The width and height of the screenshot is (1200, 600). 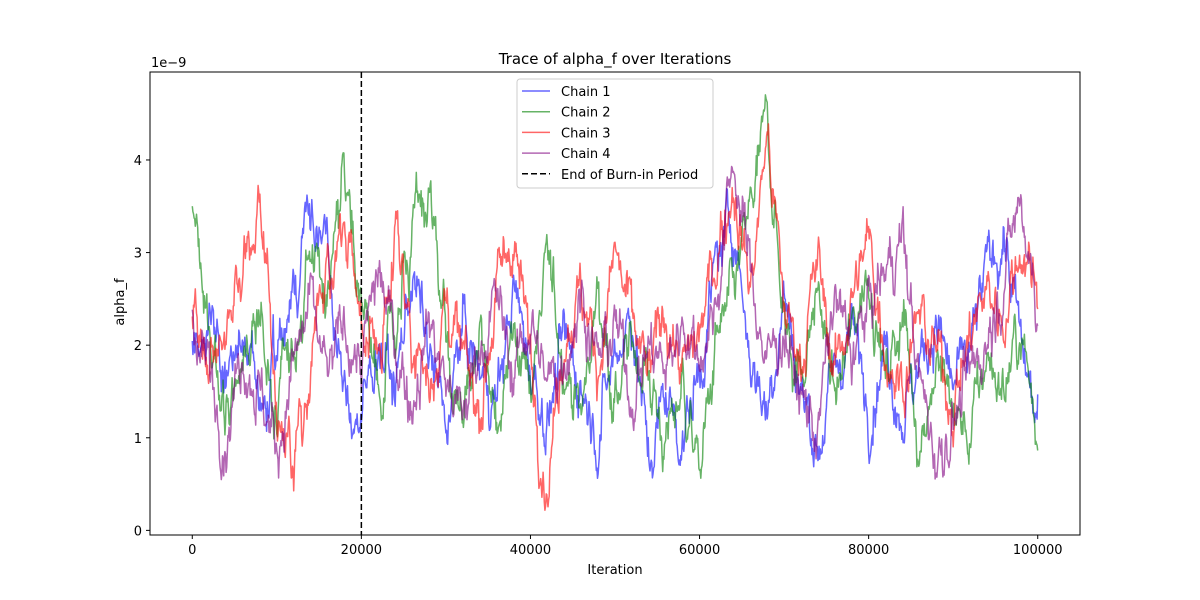 I want to click on legend-label: Chain 4, so click(x=586, y=154).